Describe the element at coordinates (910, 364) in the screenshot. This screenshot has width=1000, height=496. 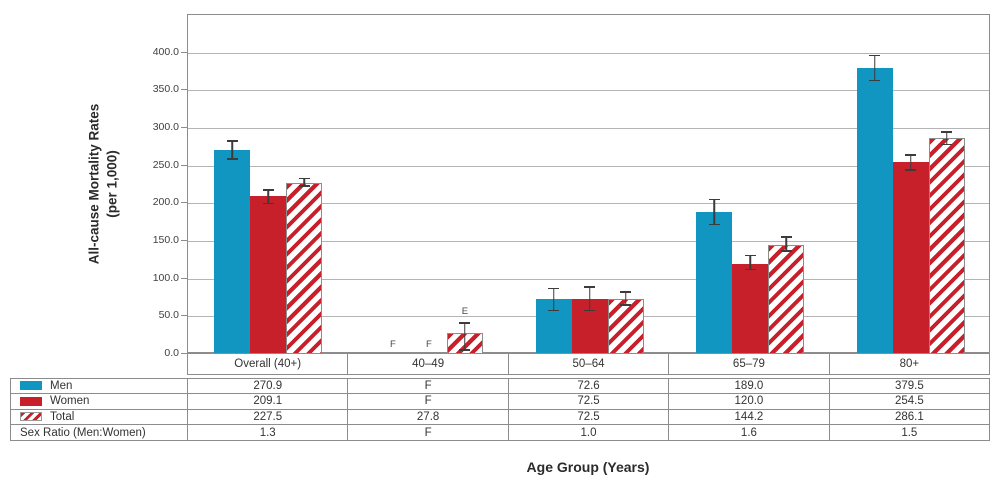
I see `category-cell-80: 80+` at that location.